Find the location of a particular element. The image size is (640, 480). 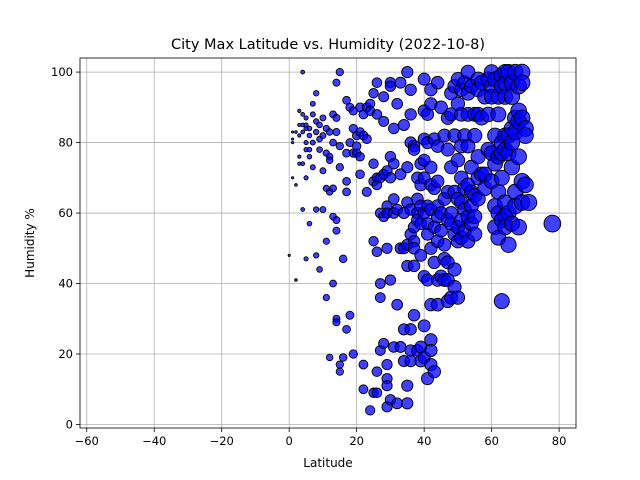

x-tick-label: 20 is located at coordinates (356, 441).